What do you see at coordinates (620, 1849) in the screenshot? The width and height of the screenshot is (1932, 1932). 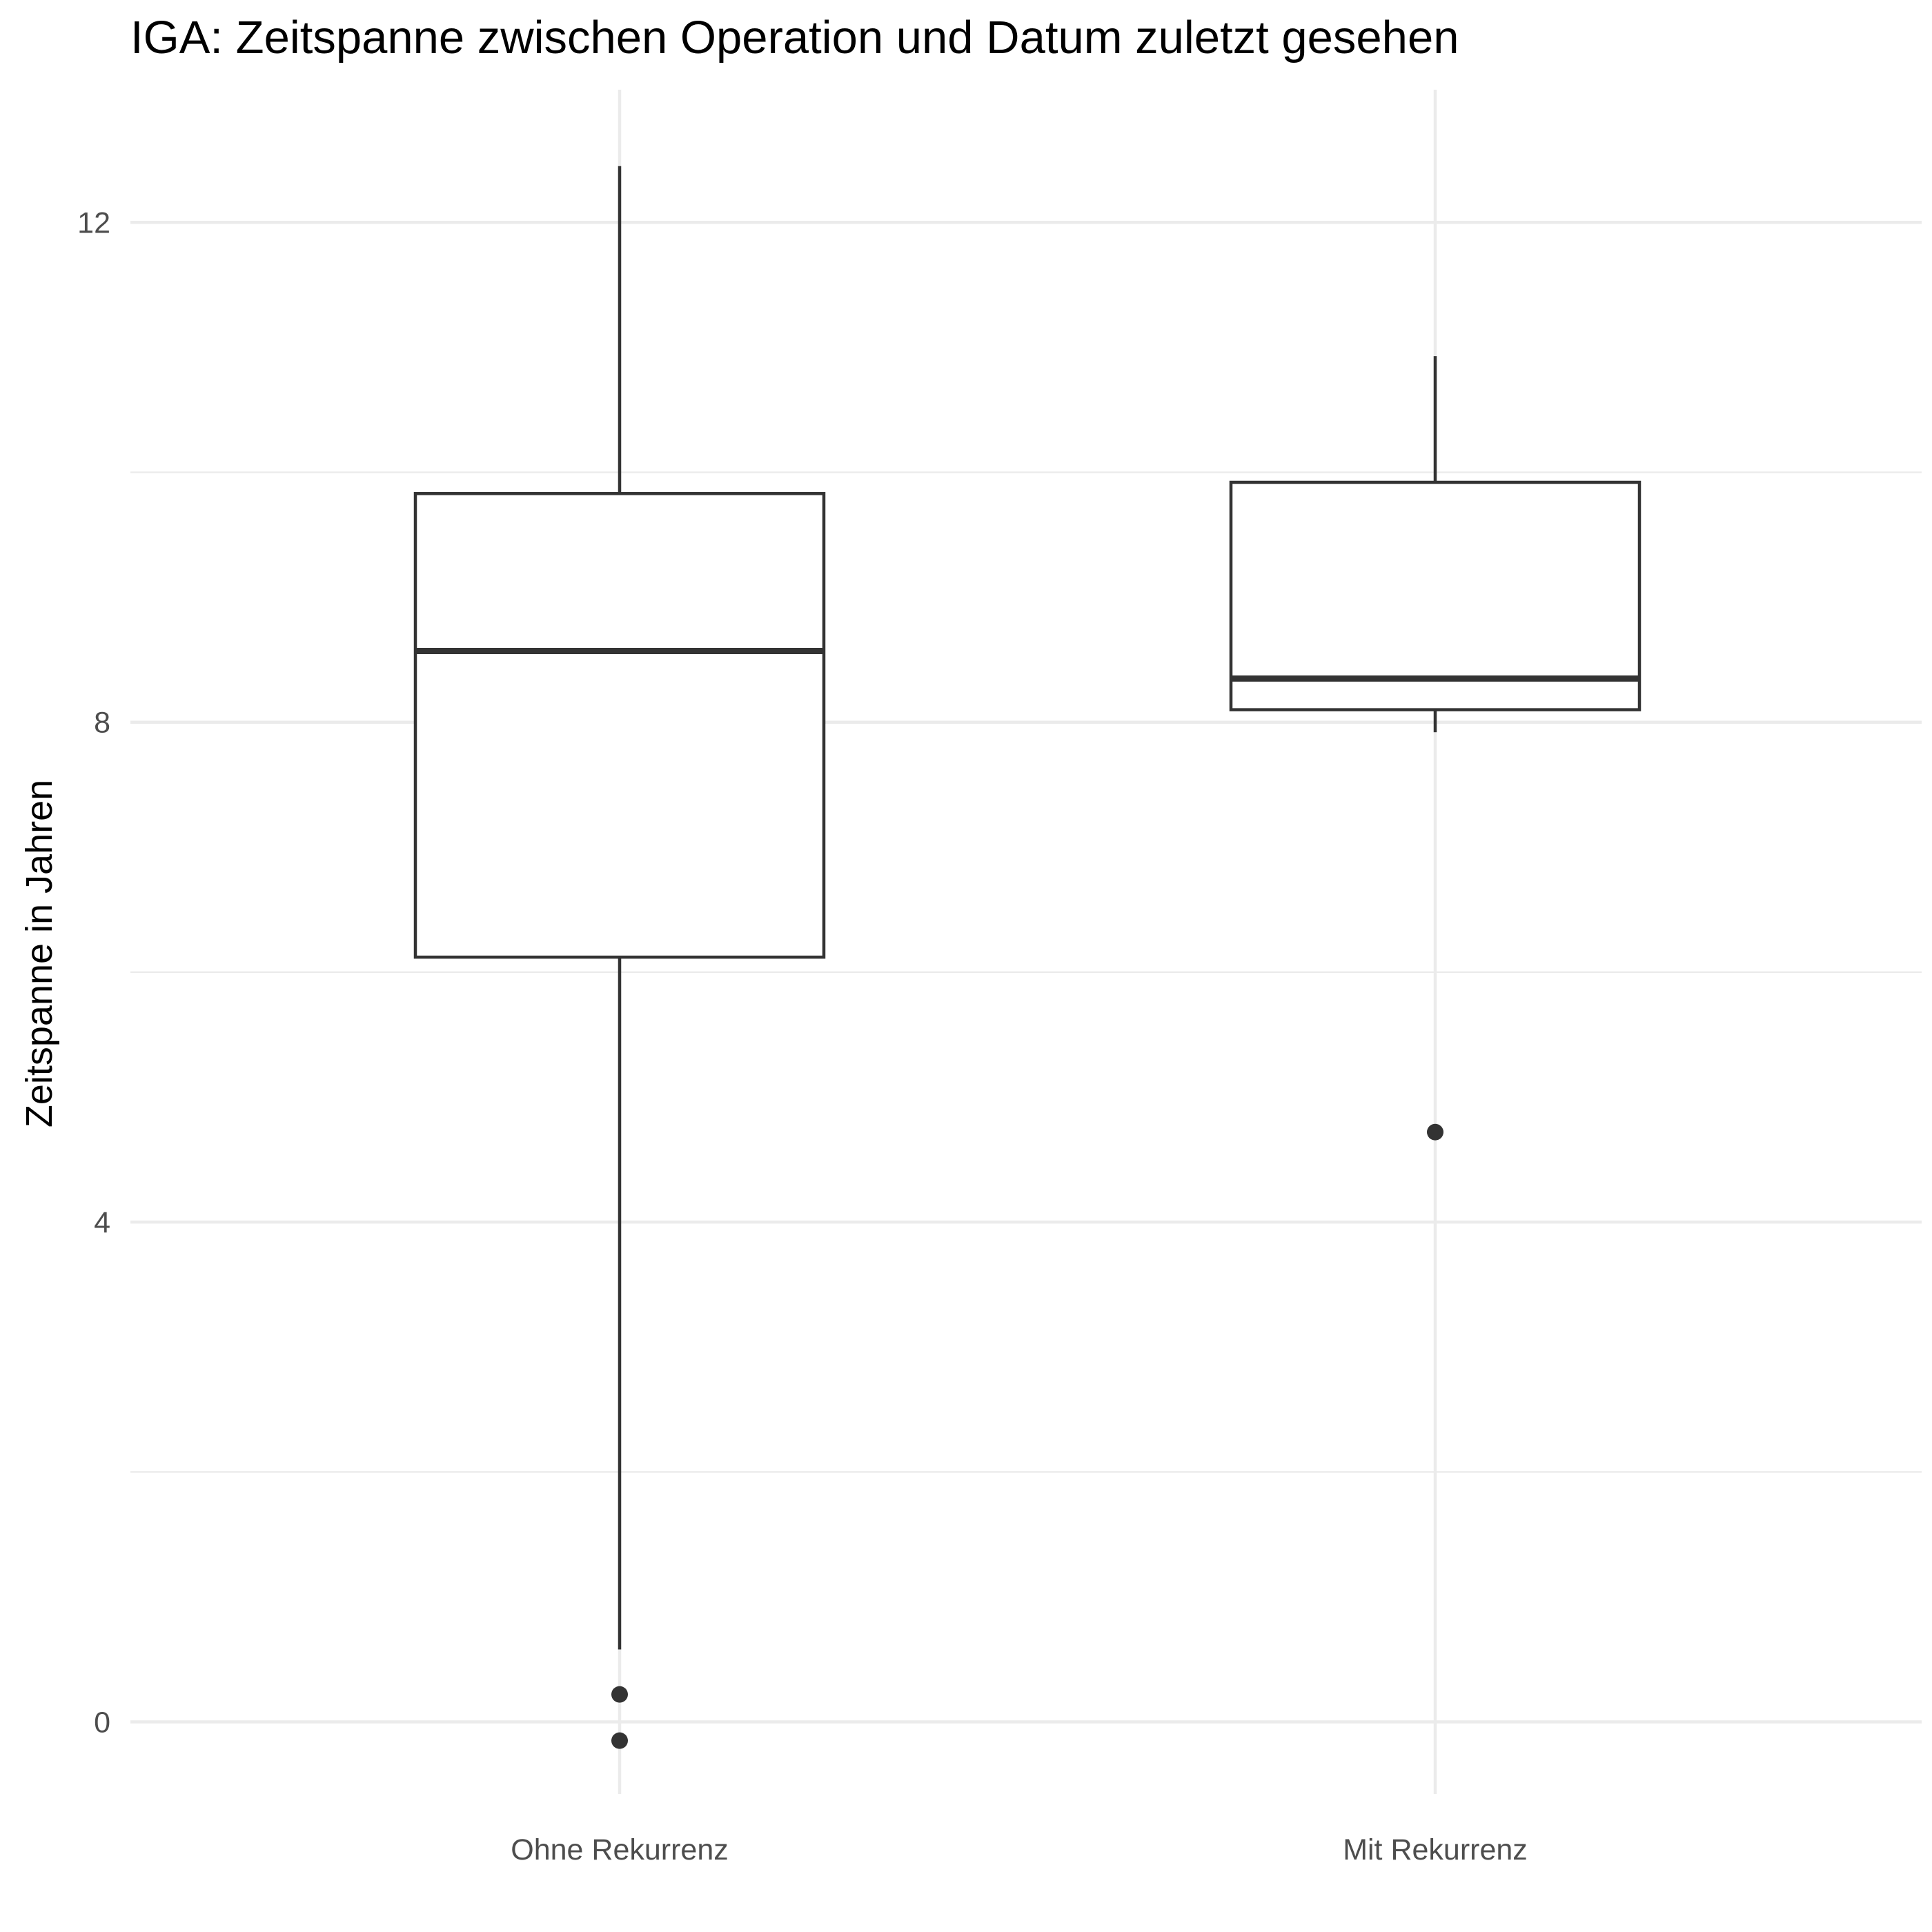 I see `x-tick-label: Ohne Rekurrenz` at bounding box center [620, 1849].